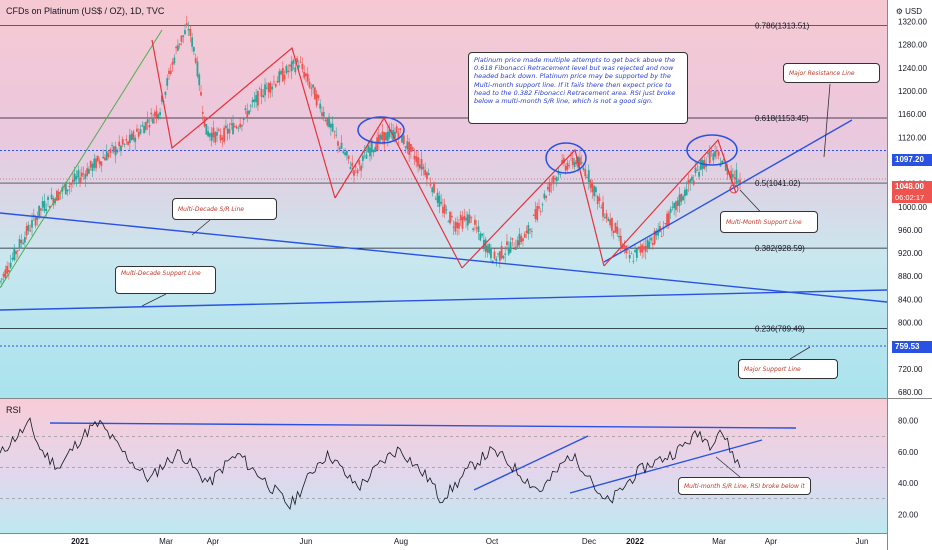  I want to click on rsi-tick-label: 80.00, so click(908, 421).